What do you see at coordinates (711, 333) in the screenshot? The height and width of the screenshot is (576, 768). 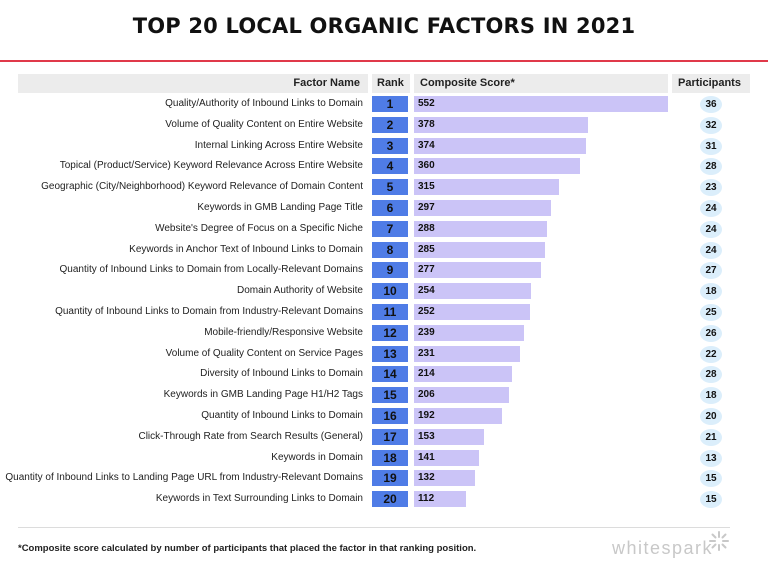 I see `participants-count: 26` at bounding box center [711, 333].